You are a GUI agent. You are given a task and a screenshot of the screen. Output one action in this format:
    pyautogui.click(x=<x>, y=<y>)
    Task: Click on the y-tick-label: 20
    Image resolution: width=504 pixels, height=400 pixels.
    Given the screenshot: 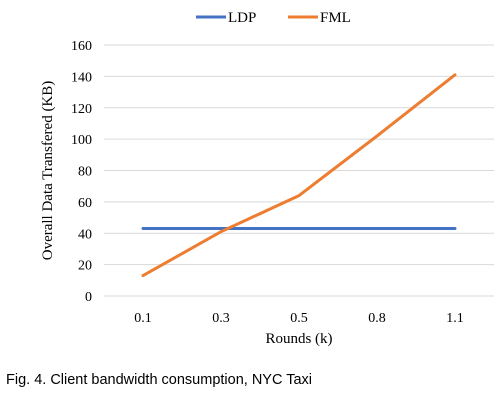 What is the action you would take?
    pyautogui.click(x=85, y=266)
    